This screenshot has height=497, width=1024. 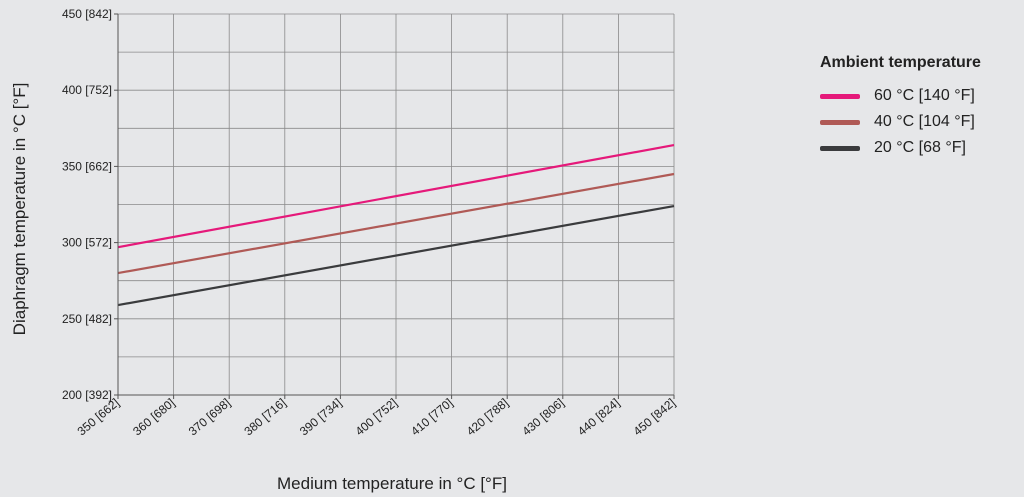 I want to click on y-axis-title: Diaphragm temperature in °C [°F], so click(x=19, y=209).